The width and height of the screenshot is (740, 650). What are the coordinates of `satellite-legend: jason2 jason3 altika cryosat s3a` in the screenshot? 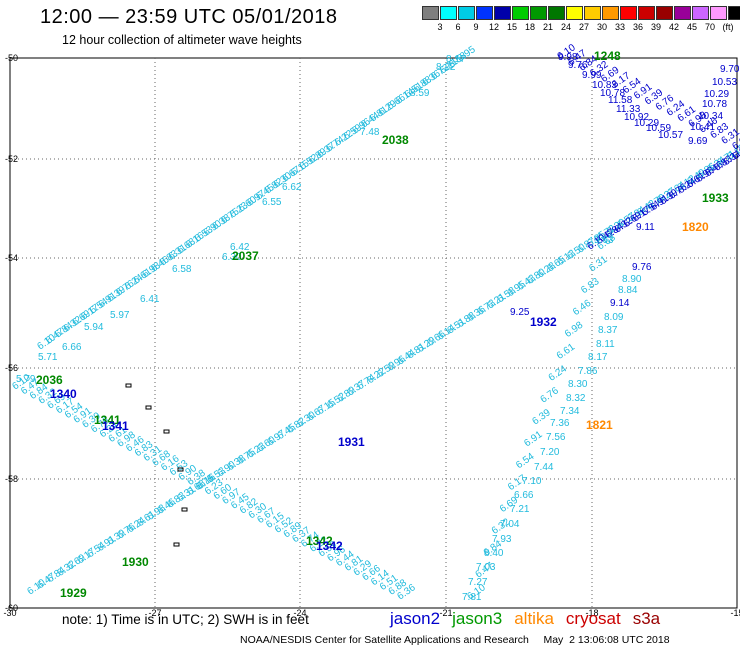 It's located at (531, 619).